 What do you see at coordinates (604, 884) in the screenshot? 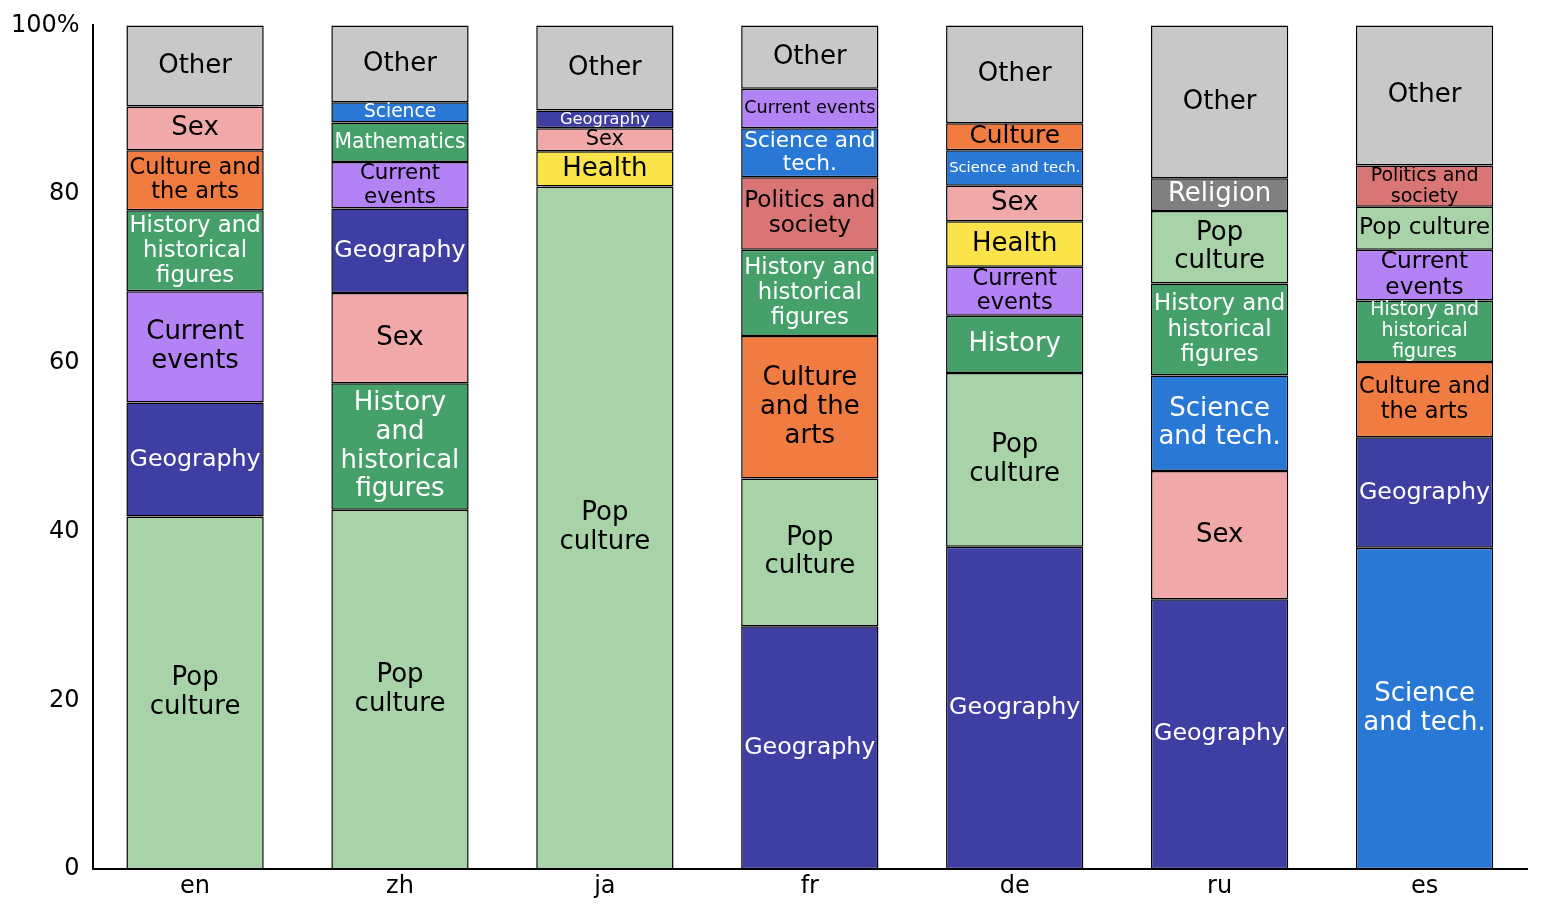
I see `x-tick-label: ja` at bounding box center [604, 884].